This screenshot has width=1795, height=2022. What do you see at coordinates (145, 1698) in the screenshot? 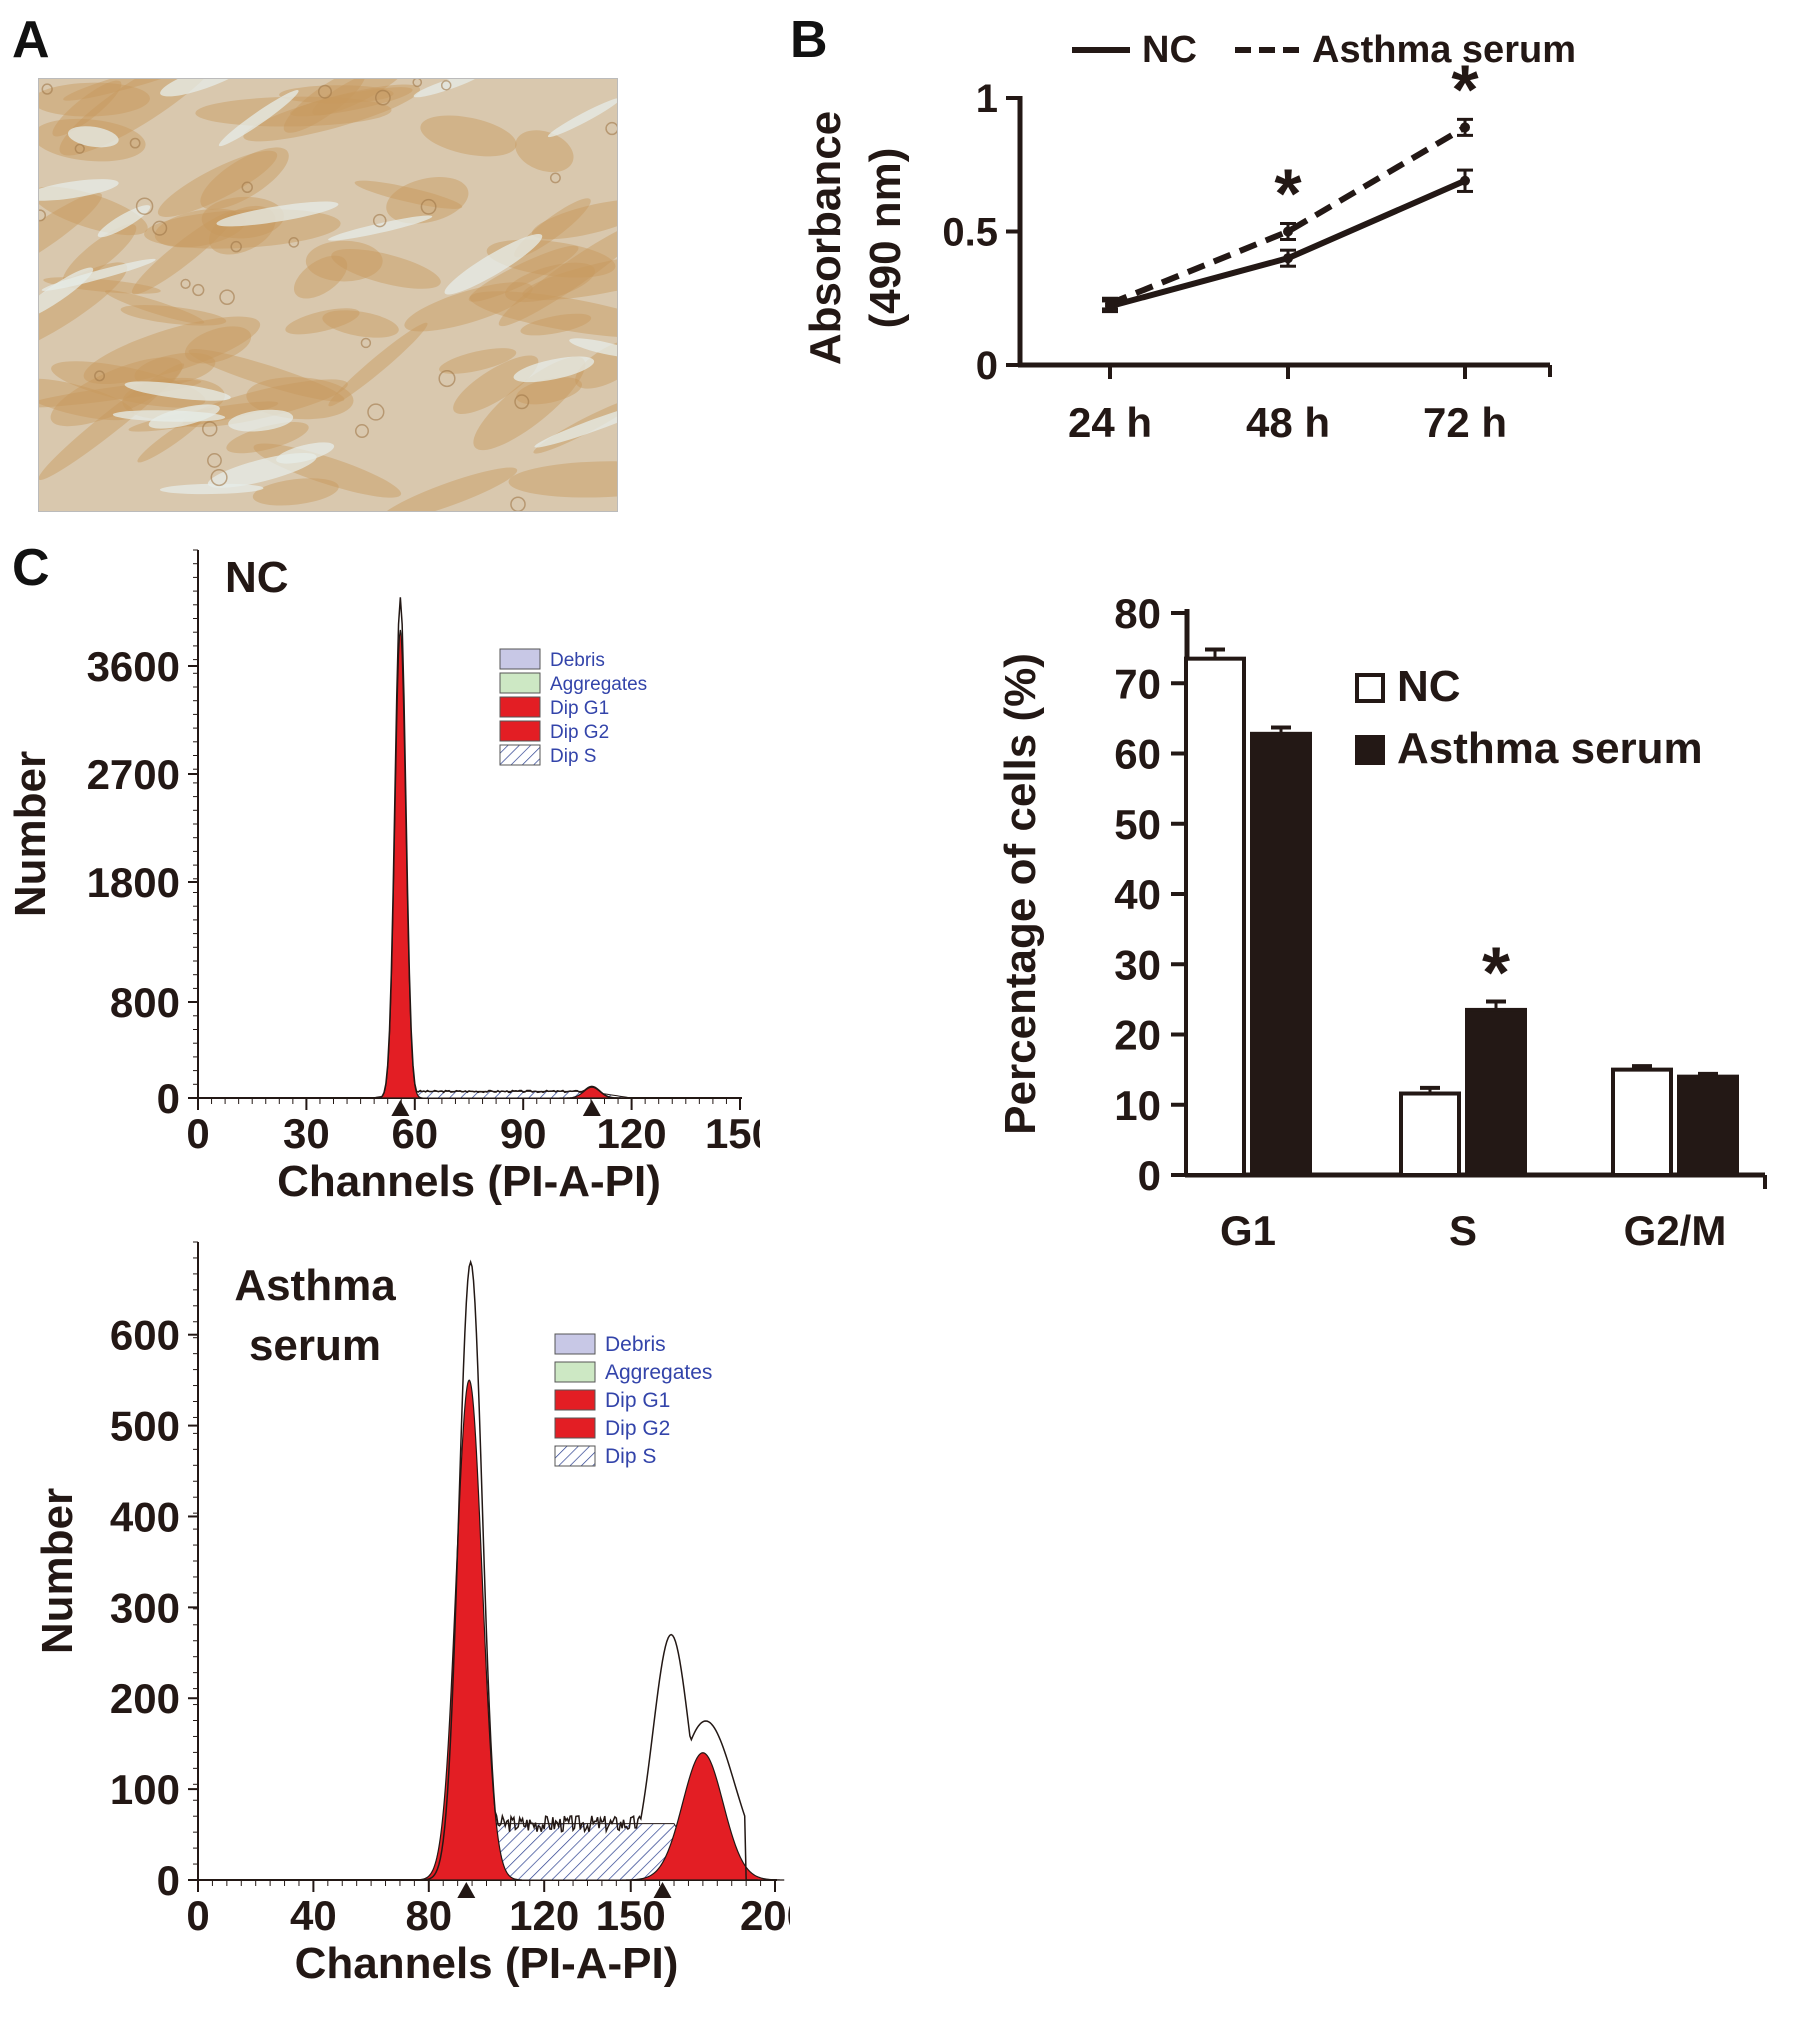
I see `y-tick-label: 200` at bounding box center [145, 1698].